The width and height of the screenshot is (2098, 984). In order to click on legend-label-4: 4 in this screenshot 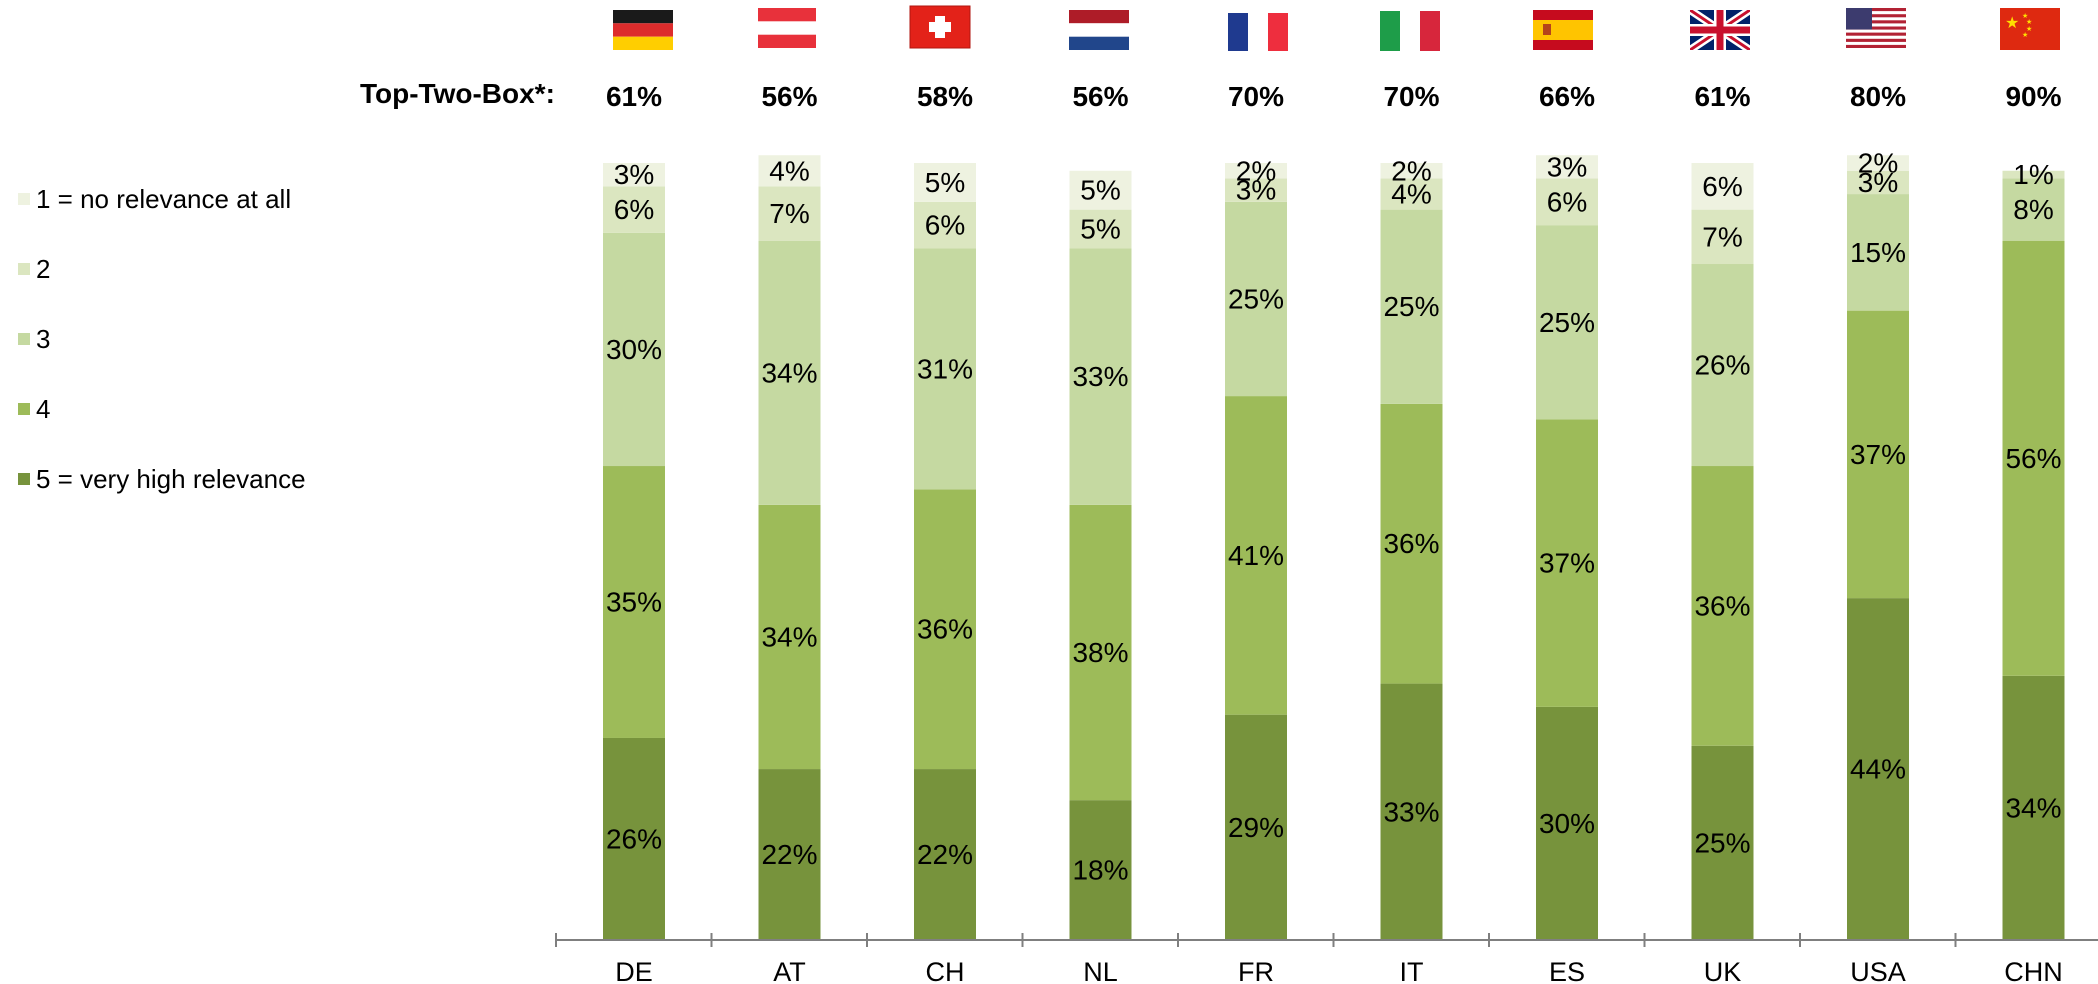, I will do `click(43, 409)`.